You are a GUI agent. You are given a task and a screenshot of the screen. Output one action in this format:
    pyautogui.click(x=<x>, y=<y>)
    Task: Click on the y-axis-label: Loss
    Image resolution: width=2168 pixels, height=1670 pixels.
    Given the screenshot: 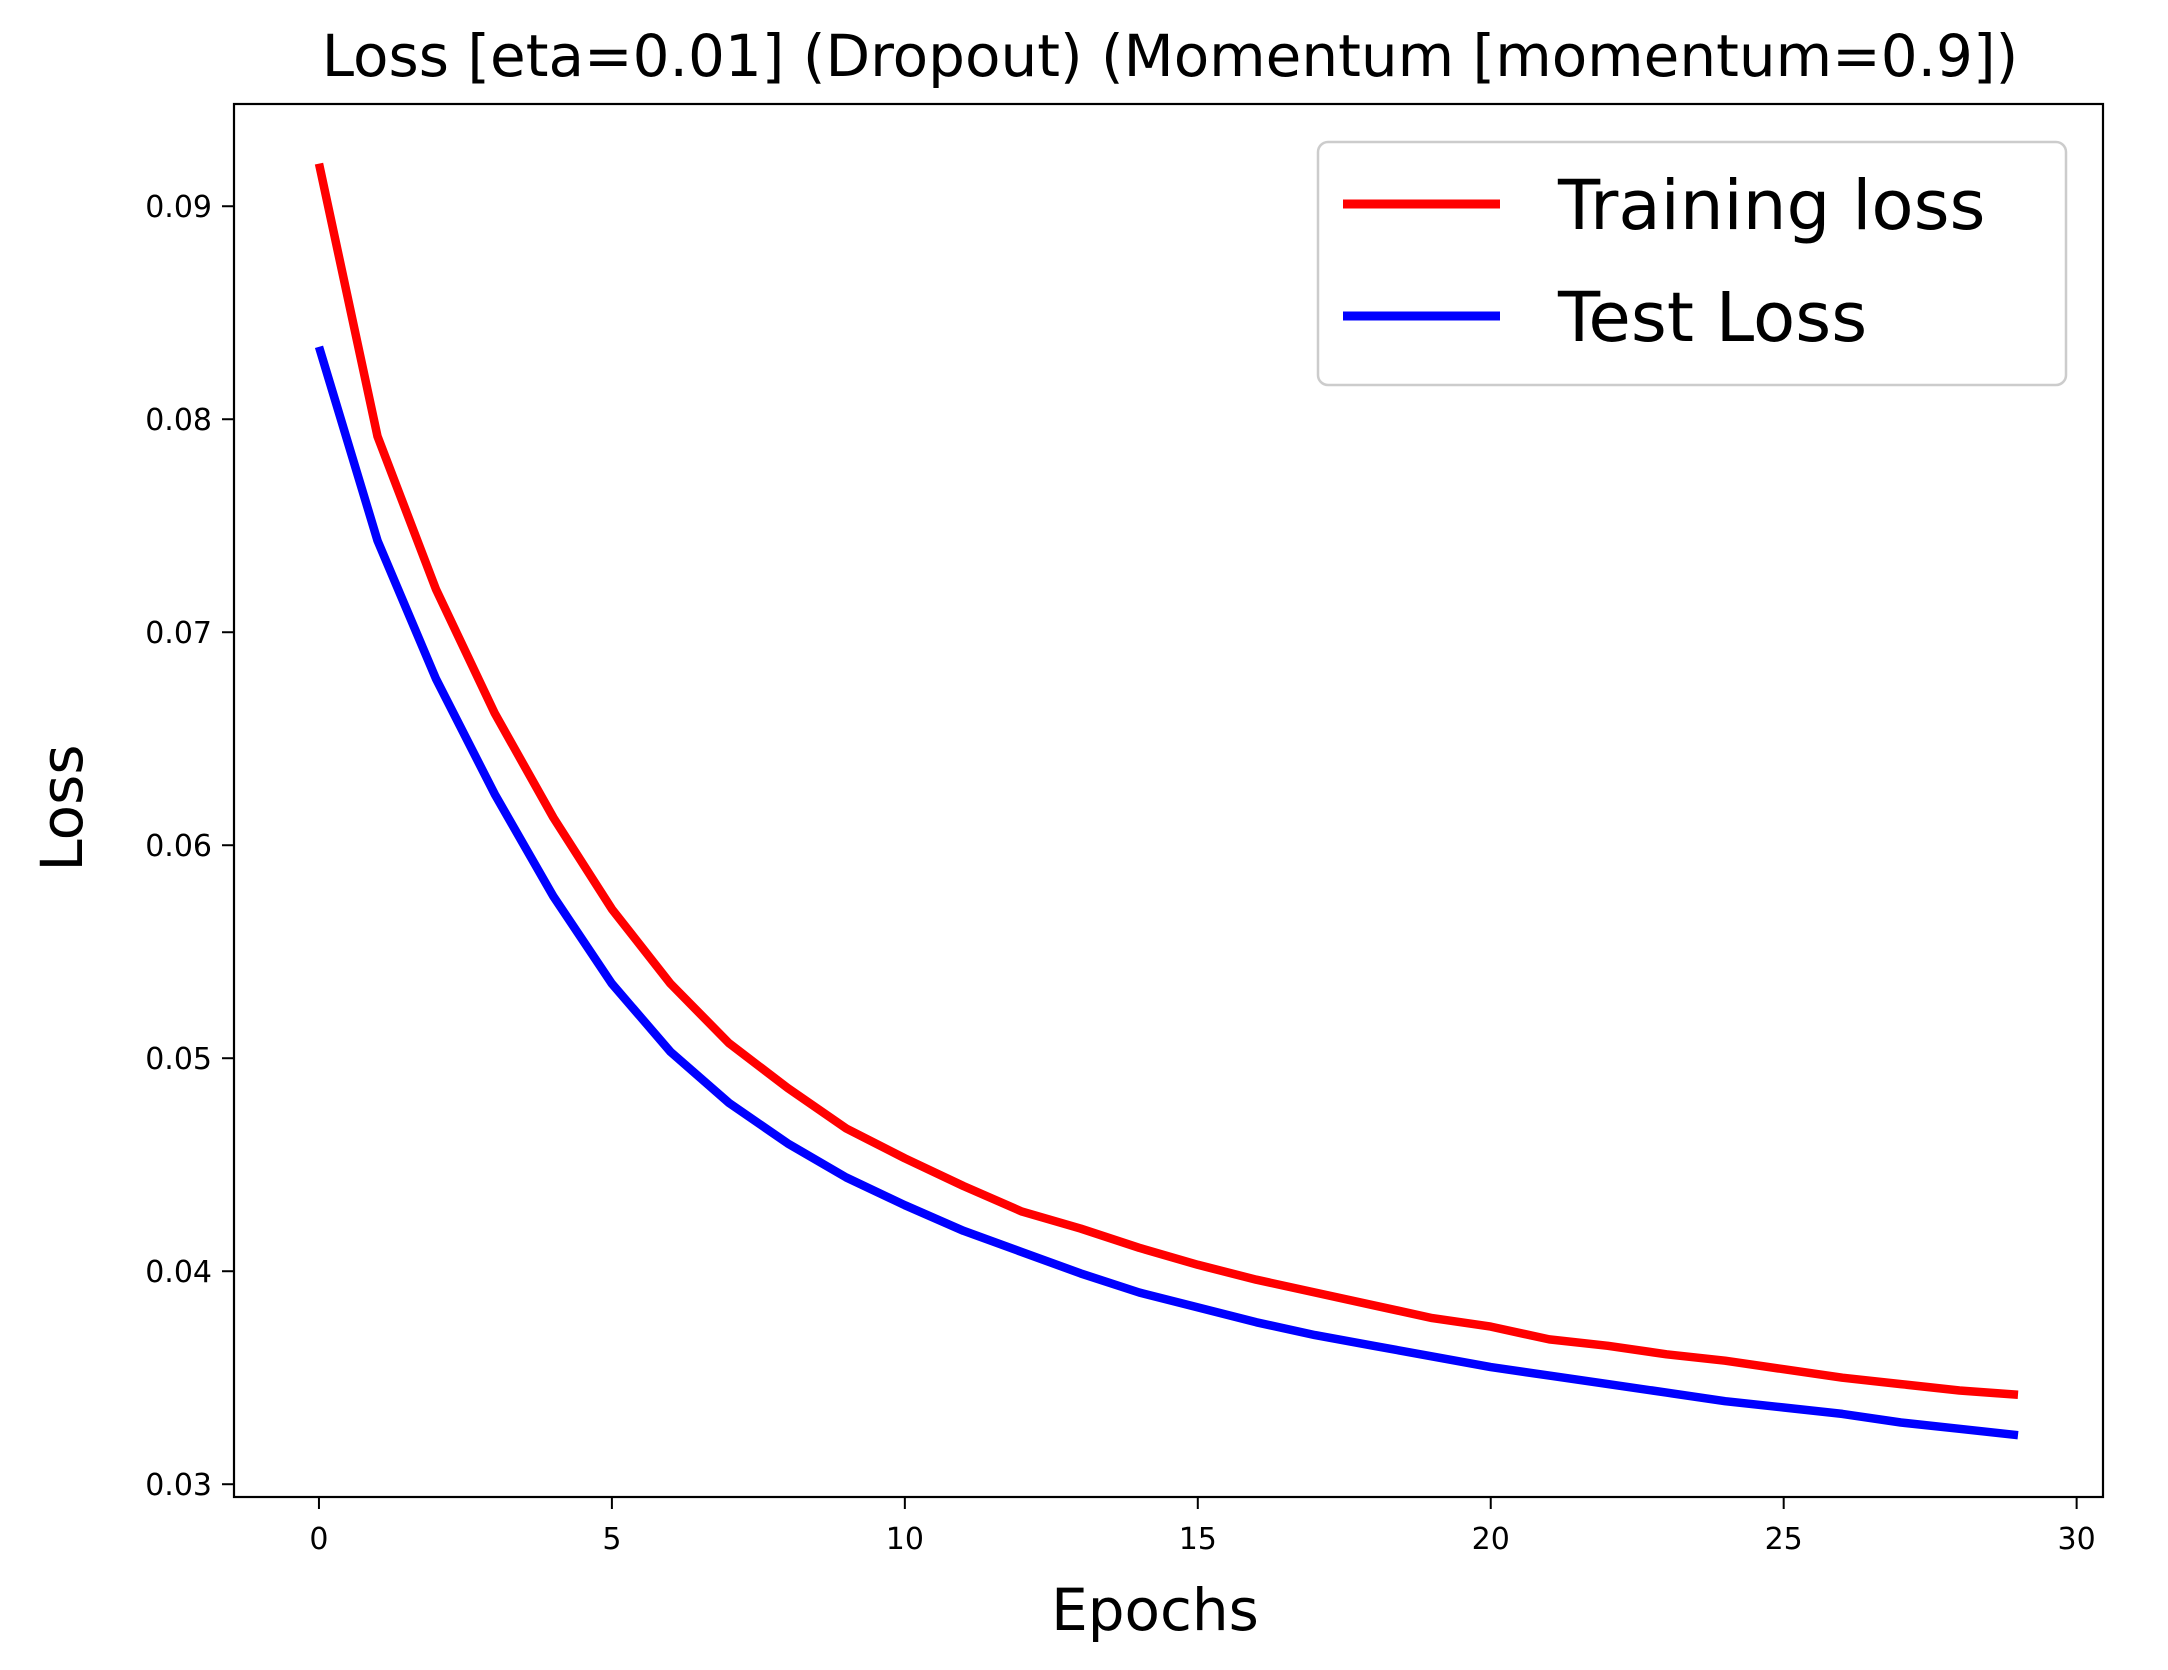 What is the action you would take?
    pyautogui.click(x=62, y=807)
    